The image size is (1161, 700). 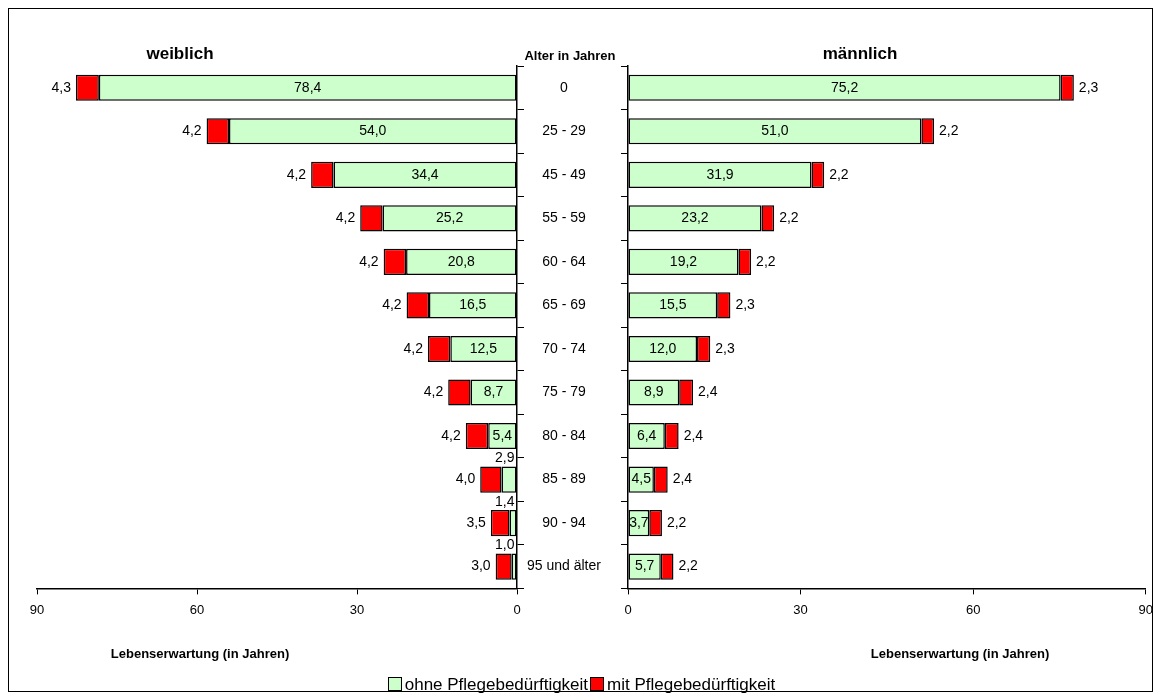 I want to click on y-tick-label: 45 - 49, so click(x=564, y=173).